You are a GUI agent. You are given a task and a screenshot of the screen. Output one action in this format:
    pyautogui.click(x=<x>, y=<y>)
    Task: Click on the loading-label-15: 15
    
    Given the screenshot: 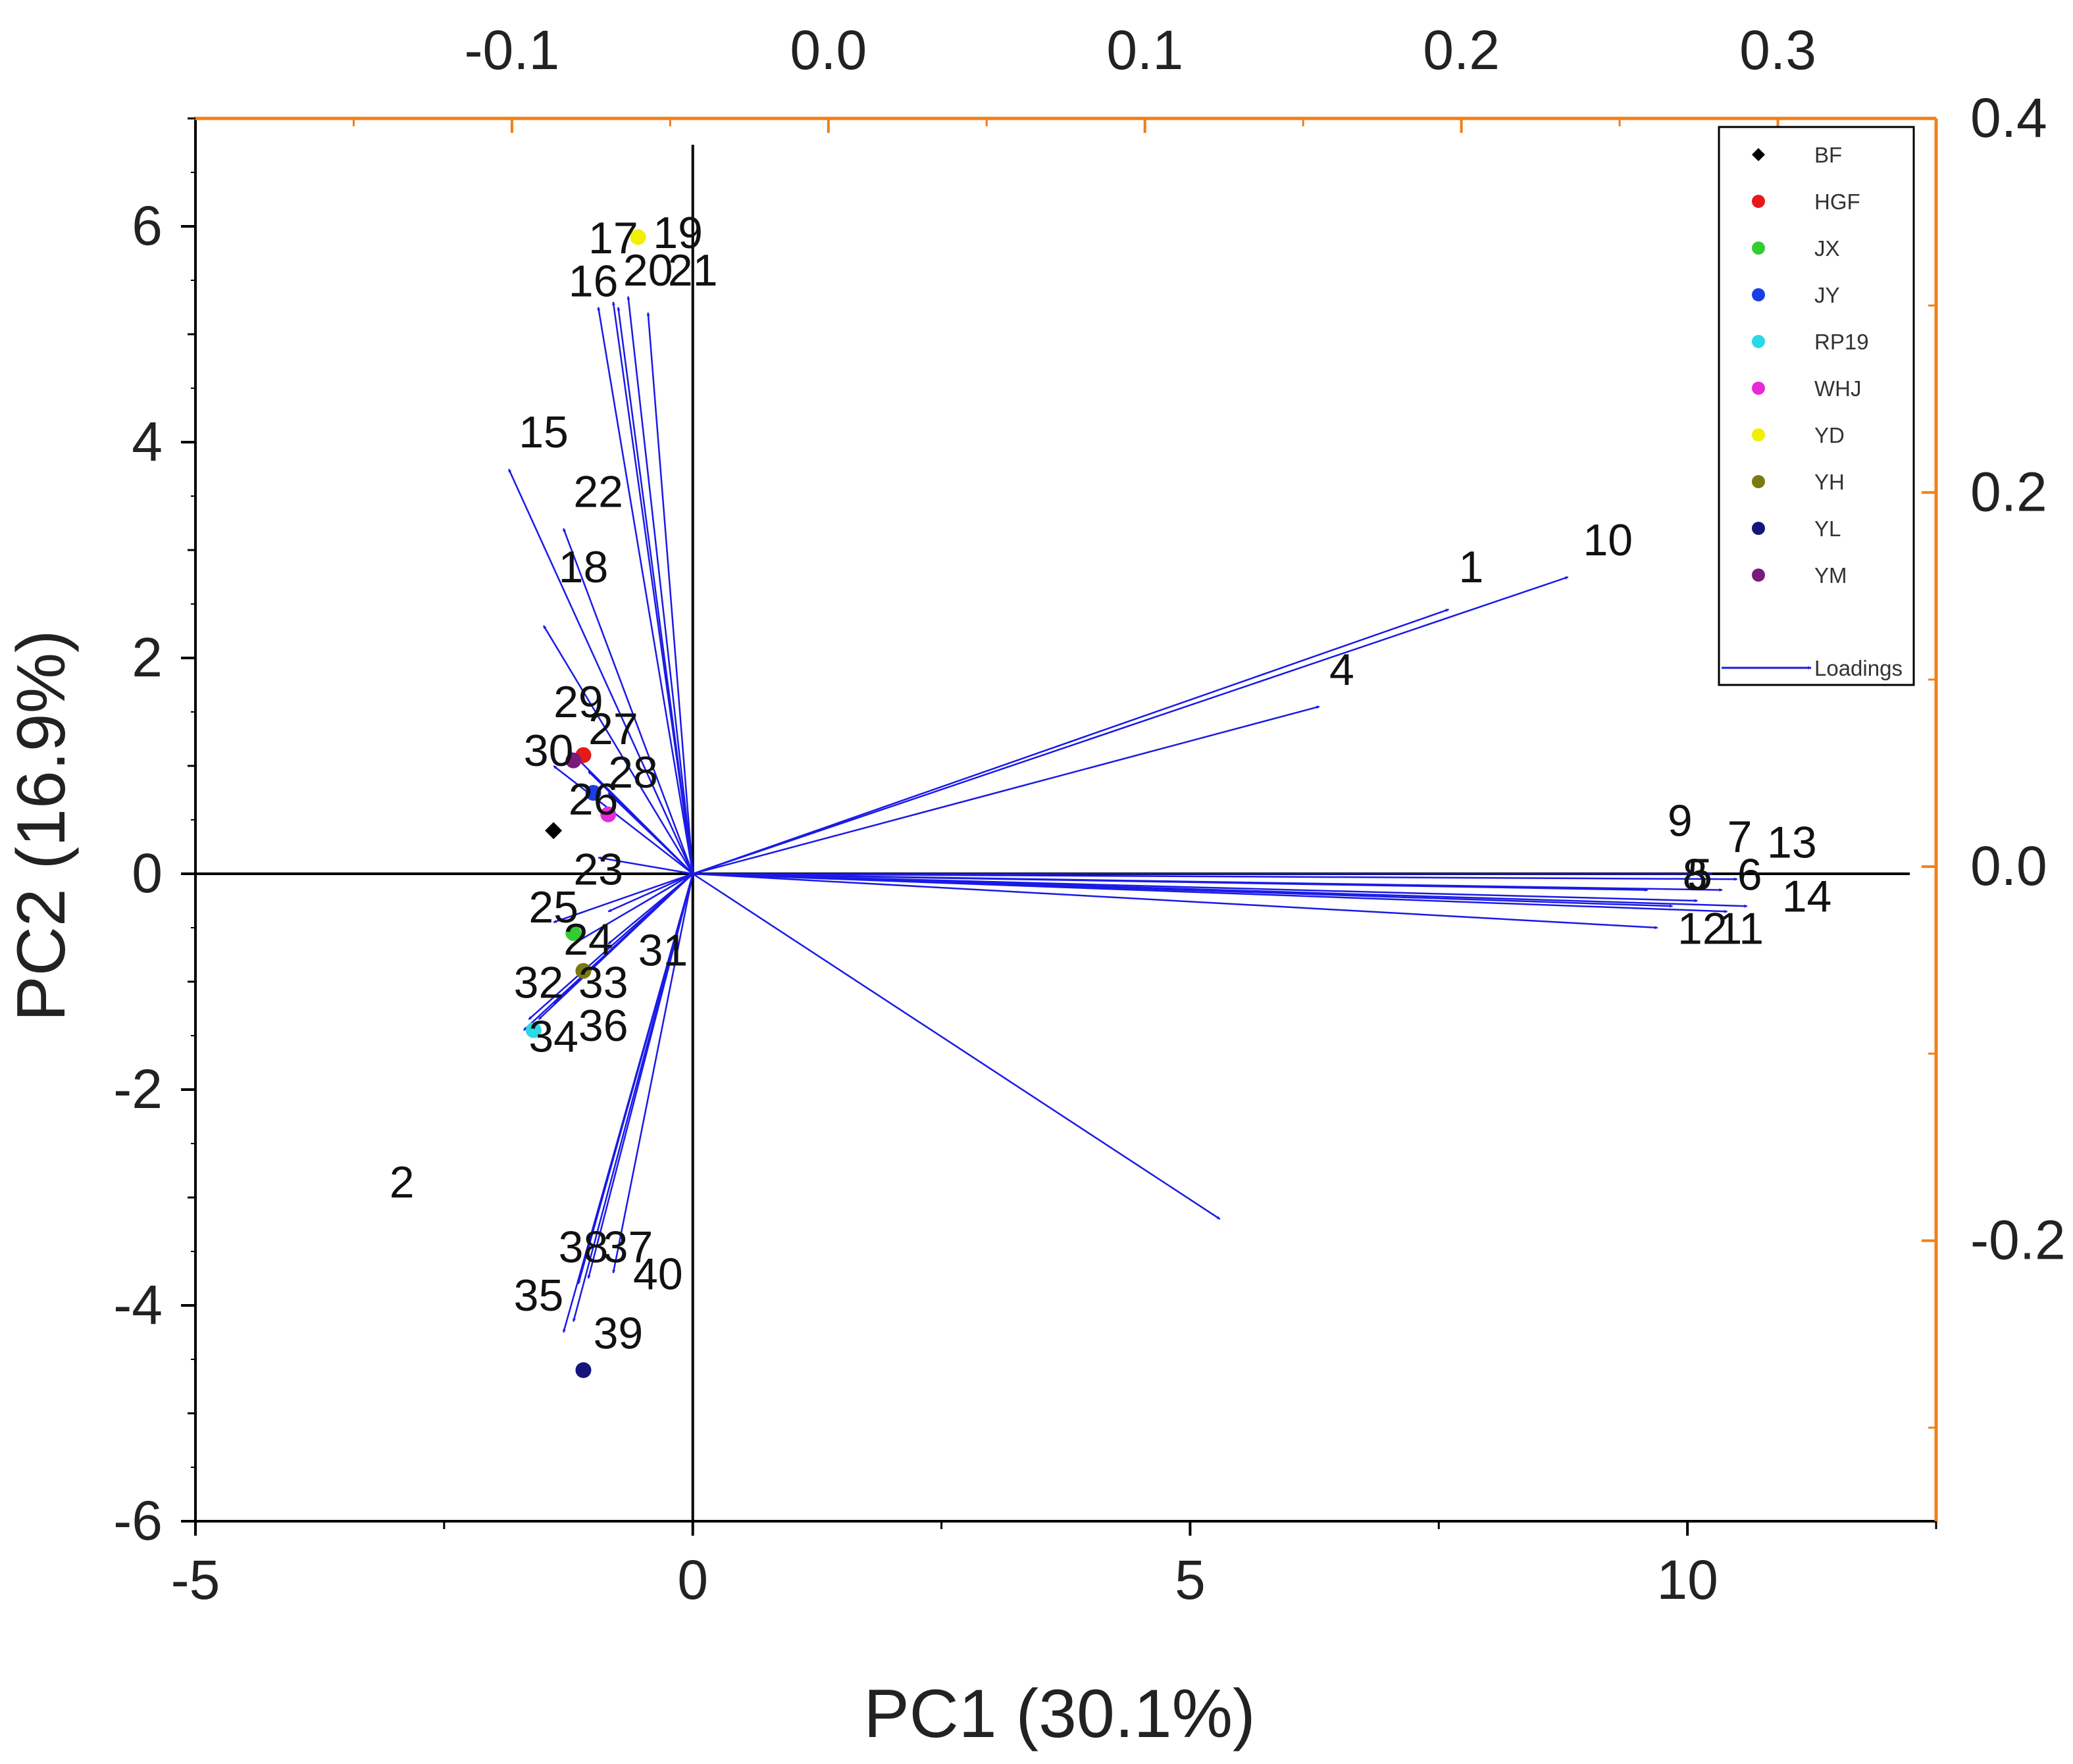 What is the action you would take?
    pyautogui.click(x=544, y=432)
    